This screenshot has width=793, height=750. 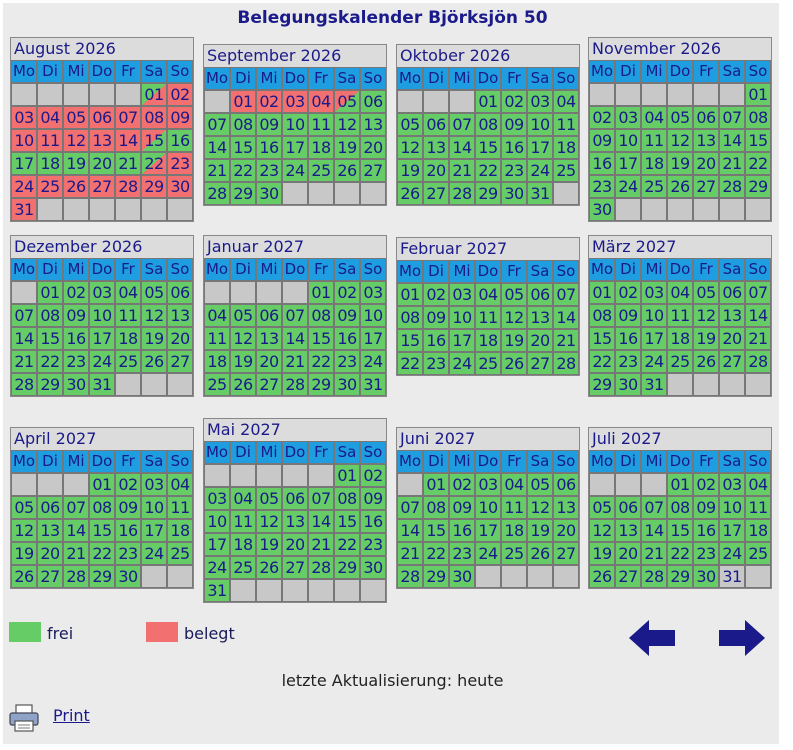 I want to click on day-cell: 02, so click(x=128, y=484).